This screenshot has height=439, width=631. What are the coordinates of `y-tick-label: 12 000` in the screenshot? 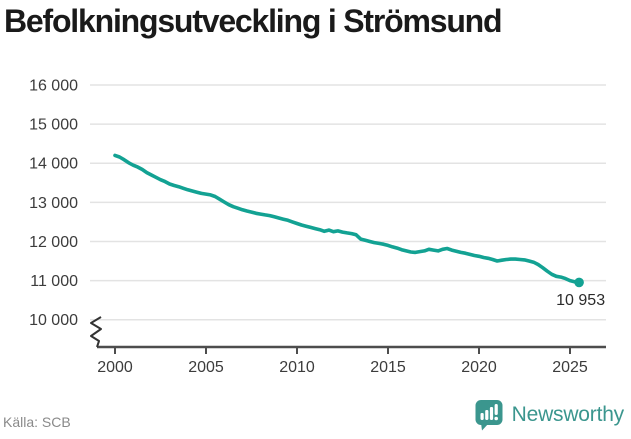 It's located at (53, 242).